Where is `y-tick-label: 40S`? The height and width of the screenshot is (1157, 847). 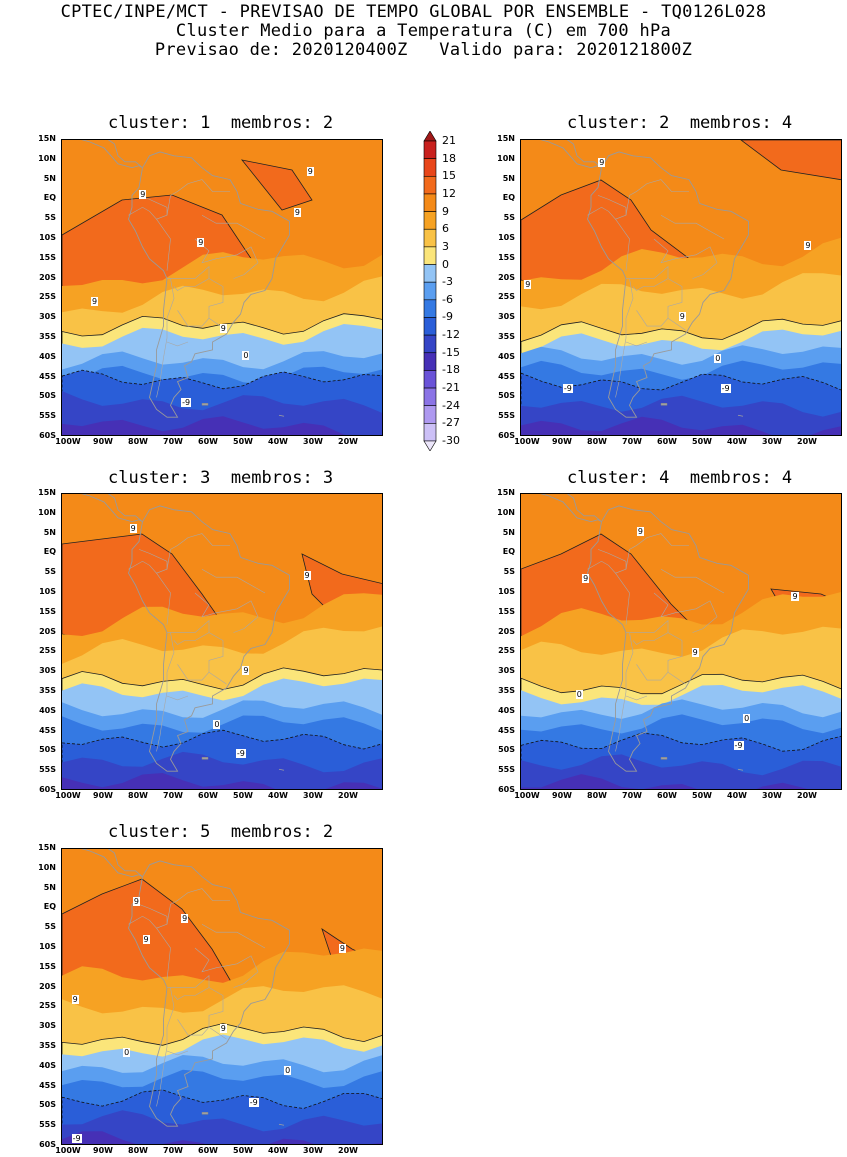
y-tick-label: 40S is located at coordinates (47, 356).